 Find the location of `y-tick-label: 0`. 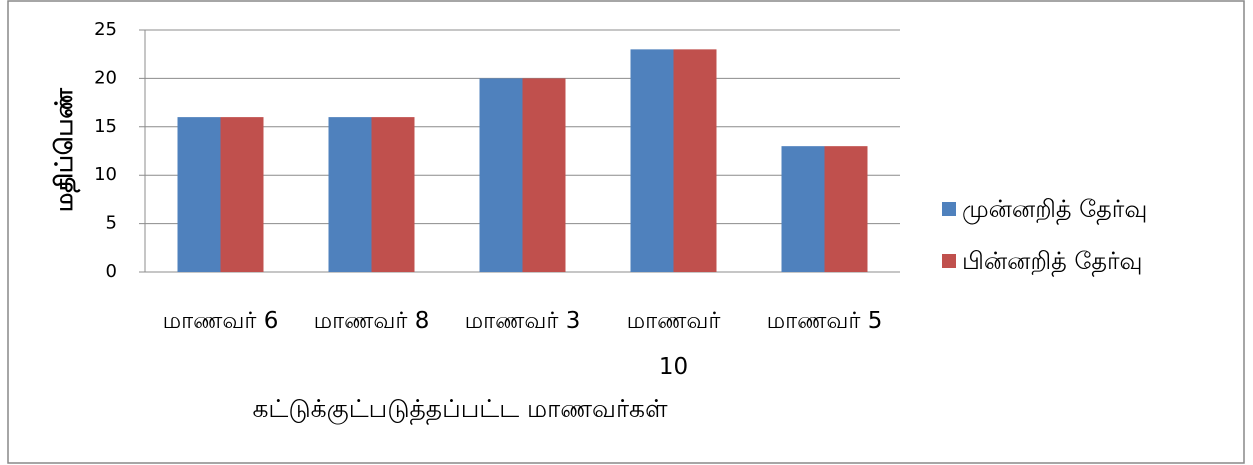

y-tick-label: 0 is located at coordinates (111, 271).